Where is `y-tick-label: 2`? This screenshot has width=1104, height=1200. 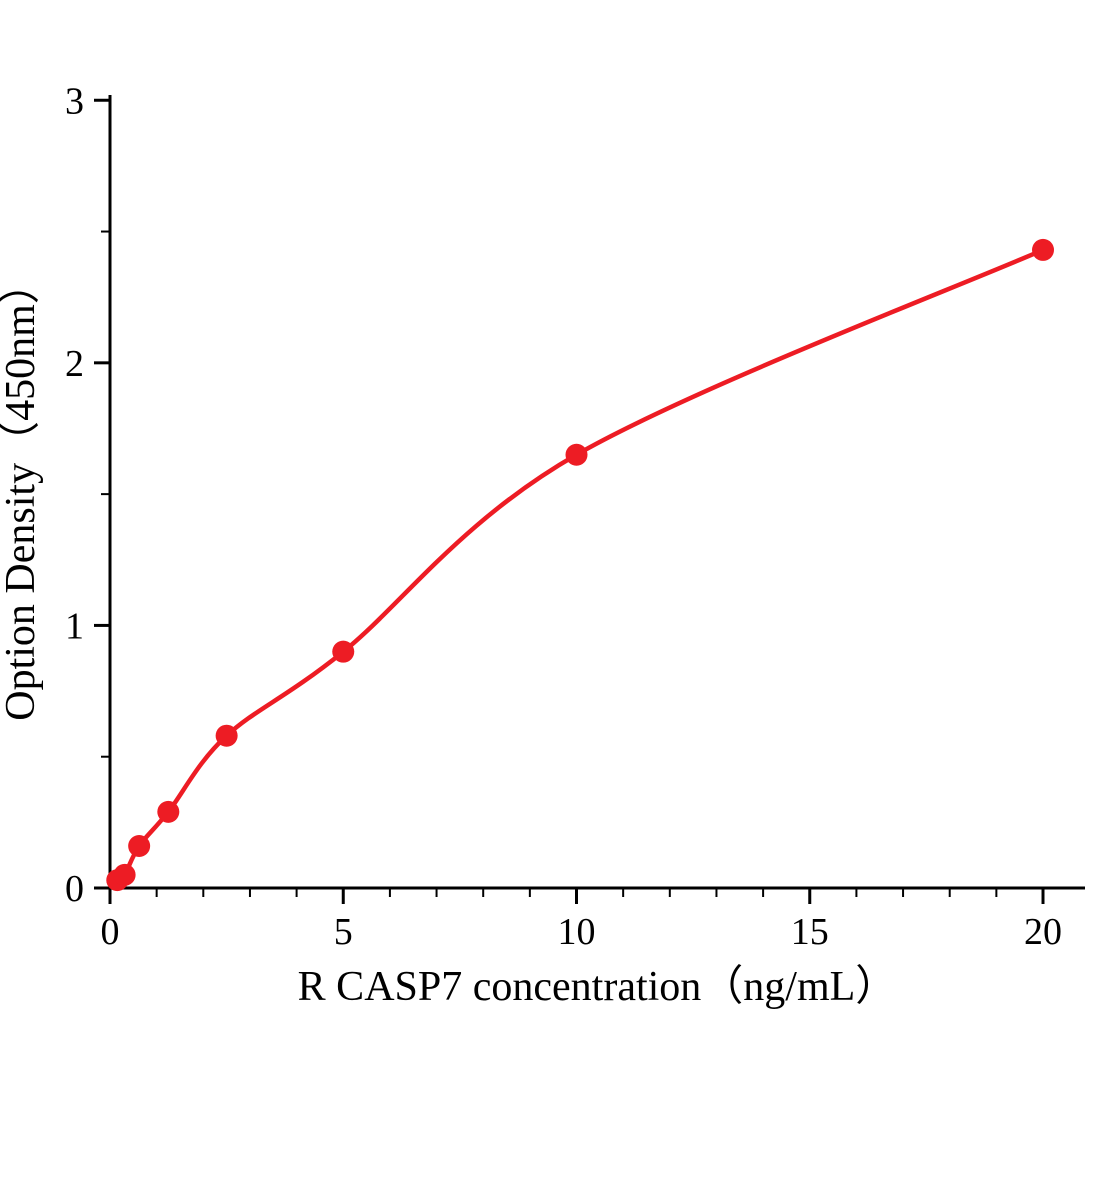 y-tick-label: 2 is located at coordinates (74, 364).